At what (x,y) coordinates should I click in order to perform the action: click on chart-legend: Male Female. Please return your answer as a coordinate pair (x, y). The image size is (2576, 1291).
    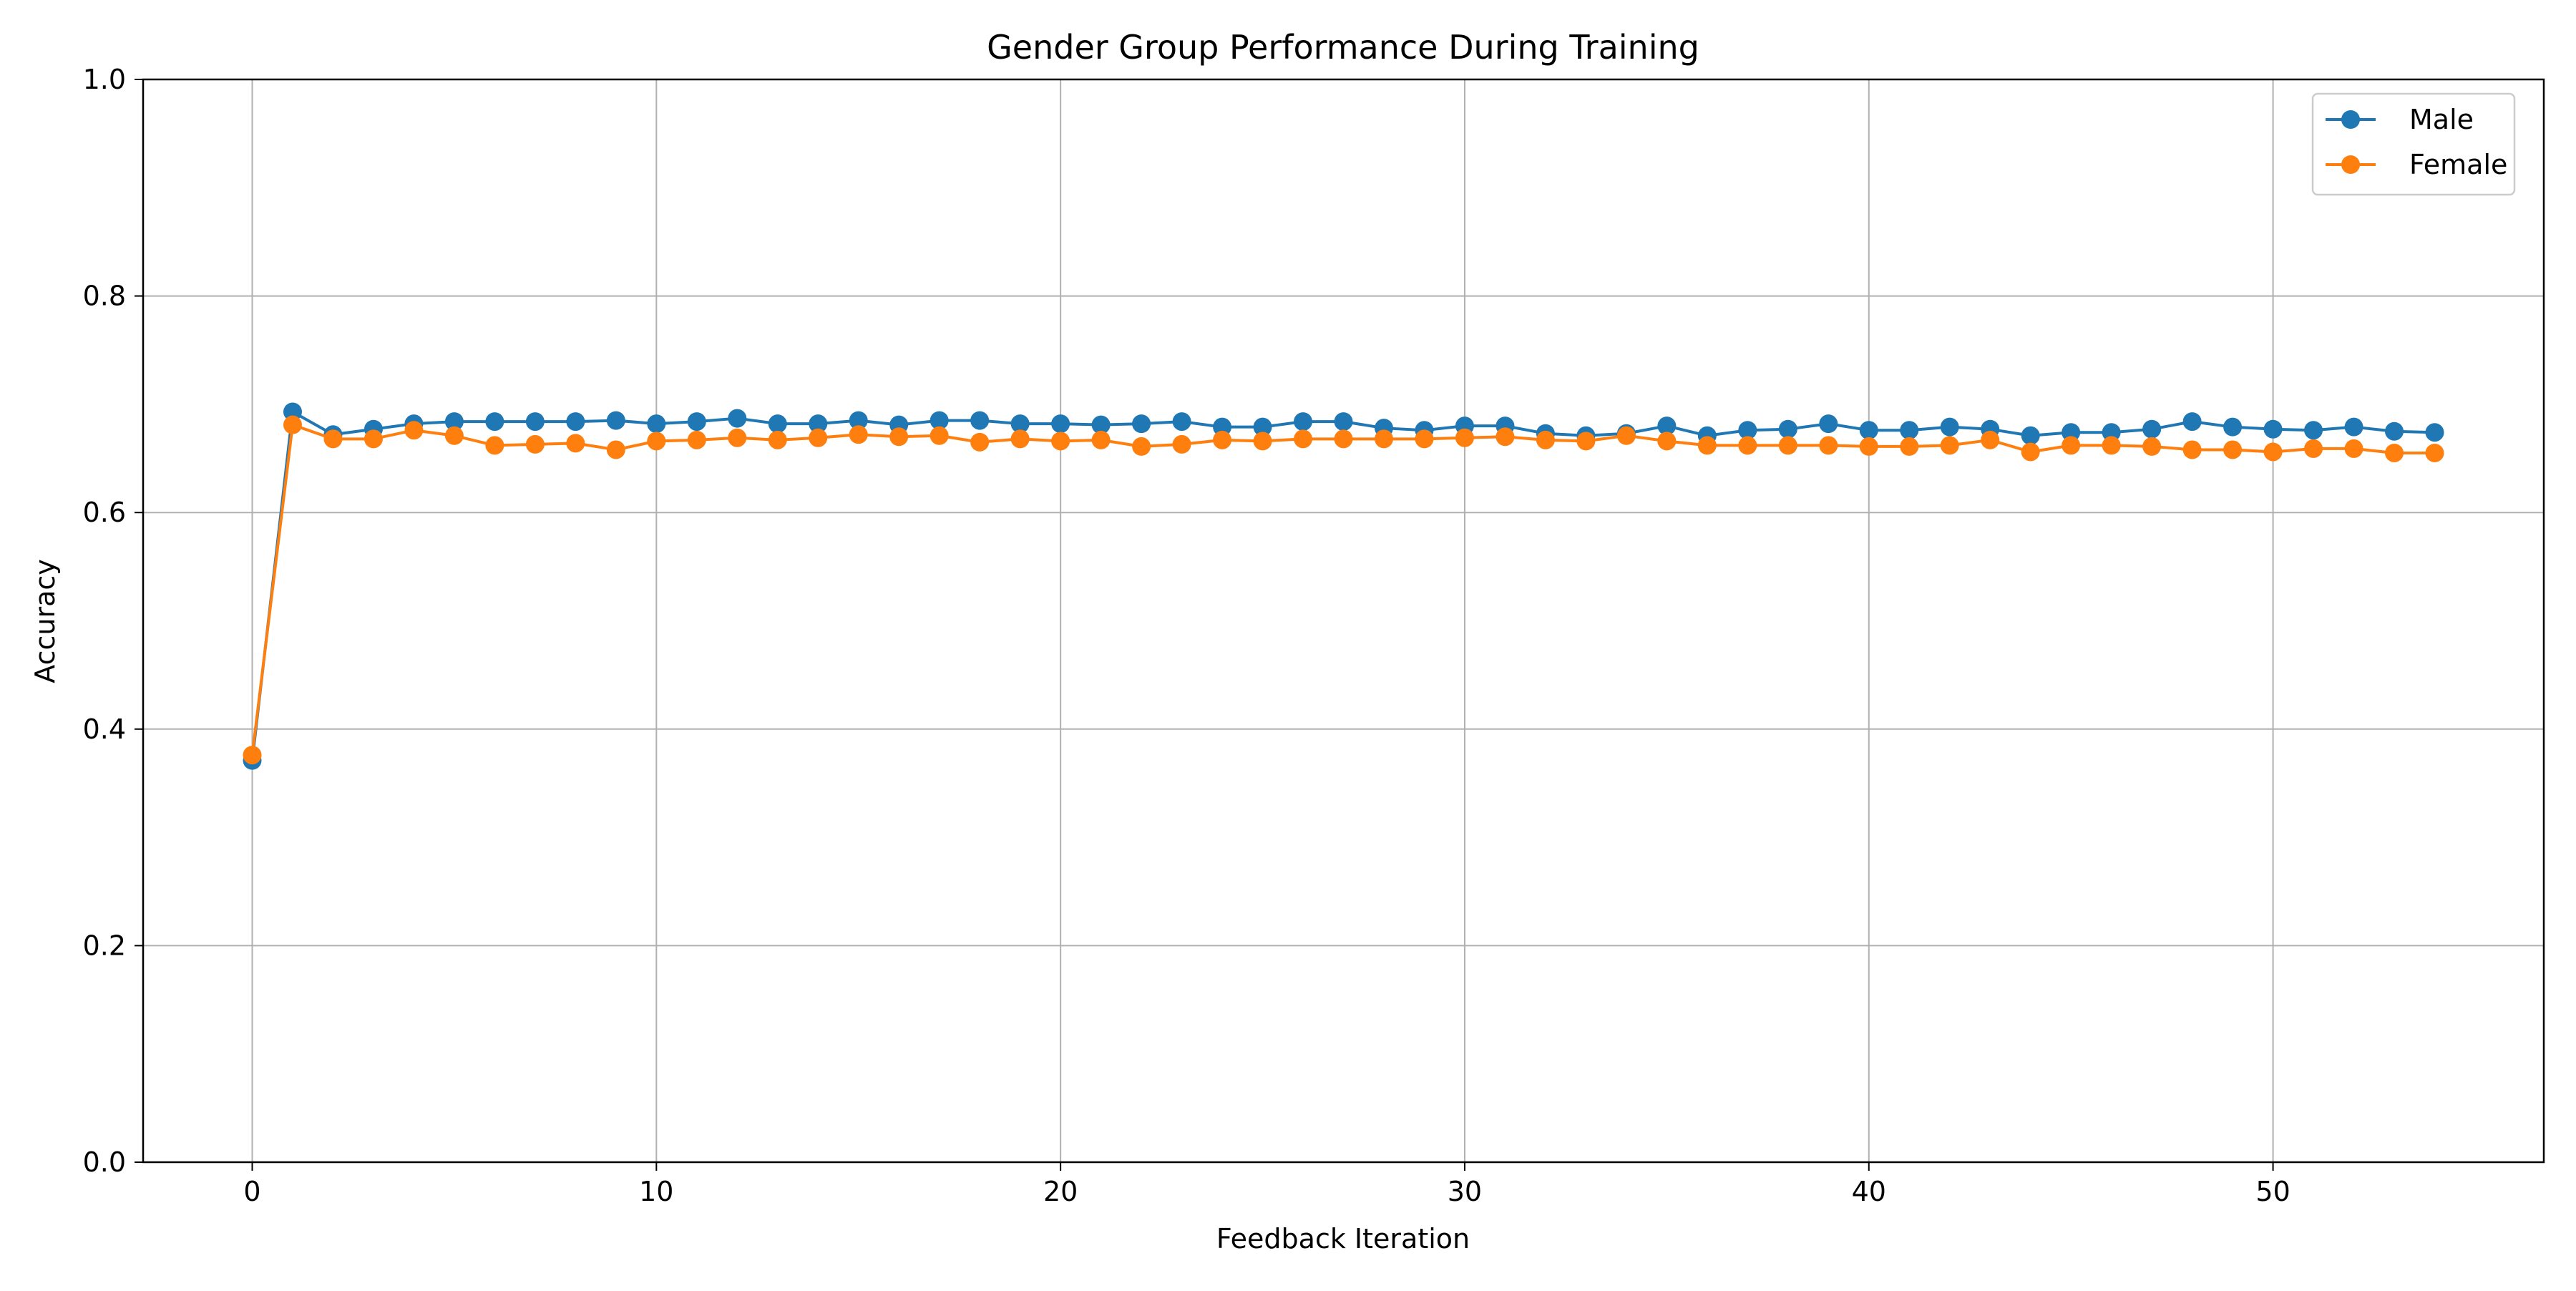
    Looking at the image, I should click on (2413, 144).